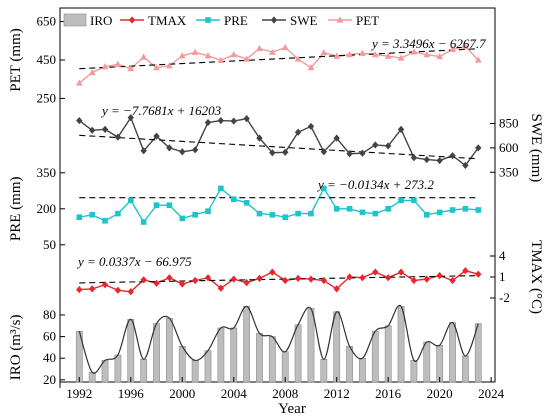 The height and width of the screenshot is (419, 550). Describe the element at coordinates (47, 21) in the screenshot. I see `y-tick-label: 650` at that location.